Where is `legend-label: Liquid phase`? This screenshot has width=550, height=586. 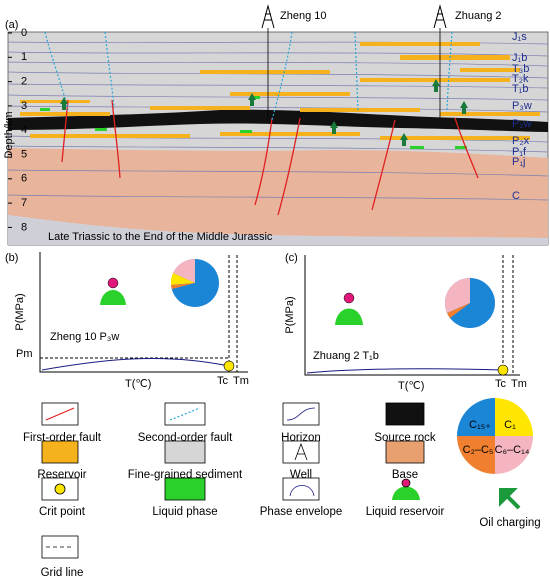
legend-label: Liquid phase is located at coordinates (184, 512).